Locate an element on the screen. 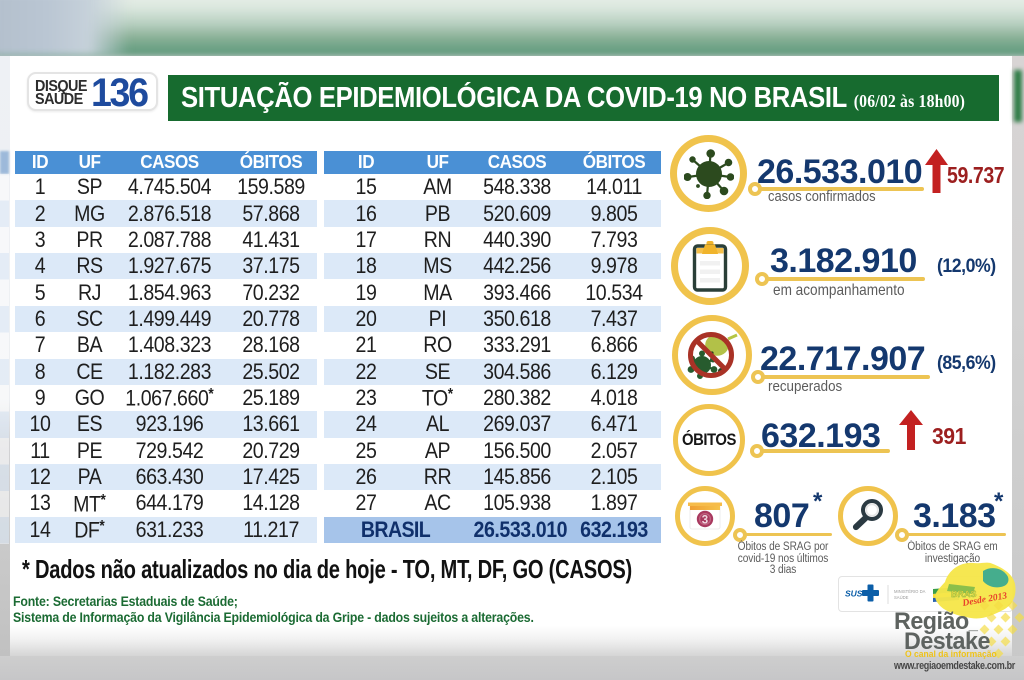 This screenshot has width=1024, height=680. svg-text: SUS is located at coordinates (854, 594).